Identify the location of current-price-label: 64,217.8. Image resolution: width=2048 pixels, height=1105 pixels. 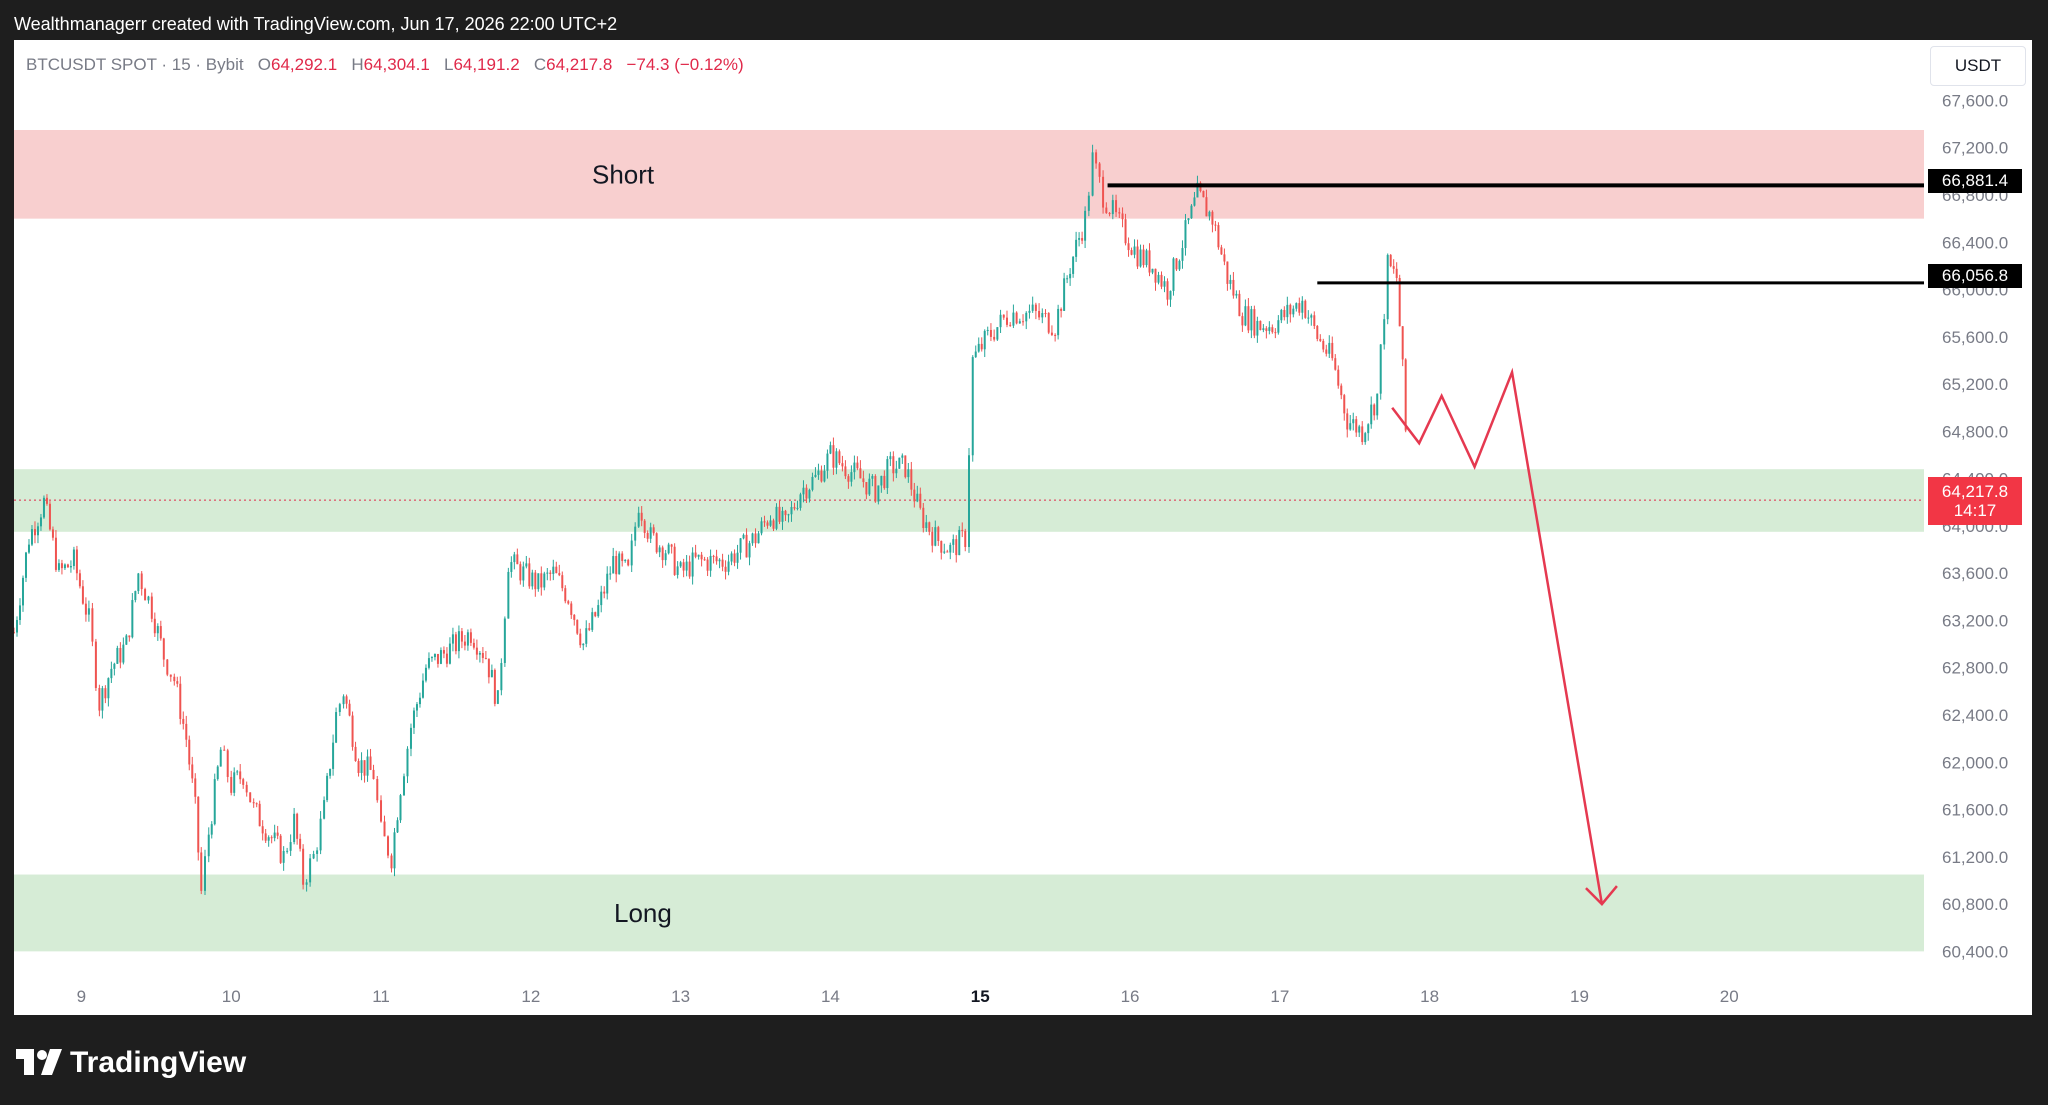
(1975, 491).